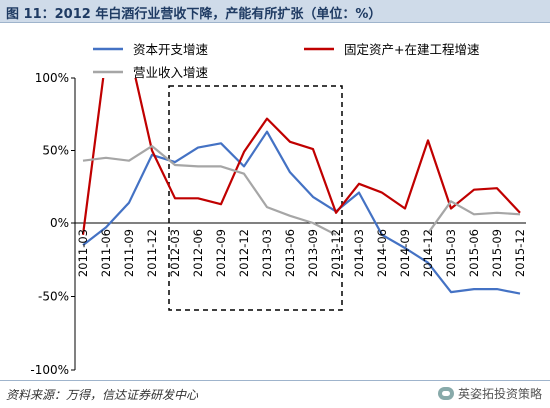 Image resolution: width=550 pixels, height=408 pixels. I want to click on legend-label: 资本开支增速, so click(171, 49).